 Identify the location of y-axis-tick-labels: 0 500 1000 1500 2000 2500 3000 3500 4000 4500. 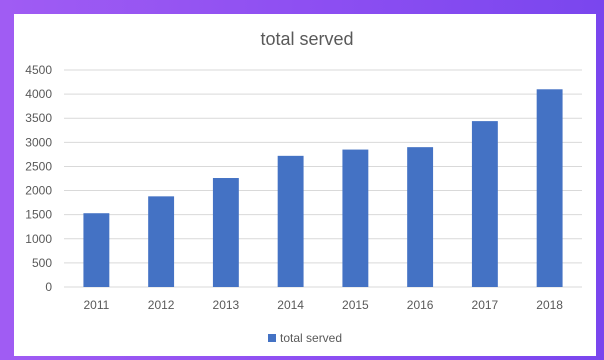
(38, 178).